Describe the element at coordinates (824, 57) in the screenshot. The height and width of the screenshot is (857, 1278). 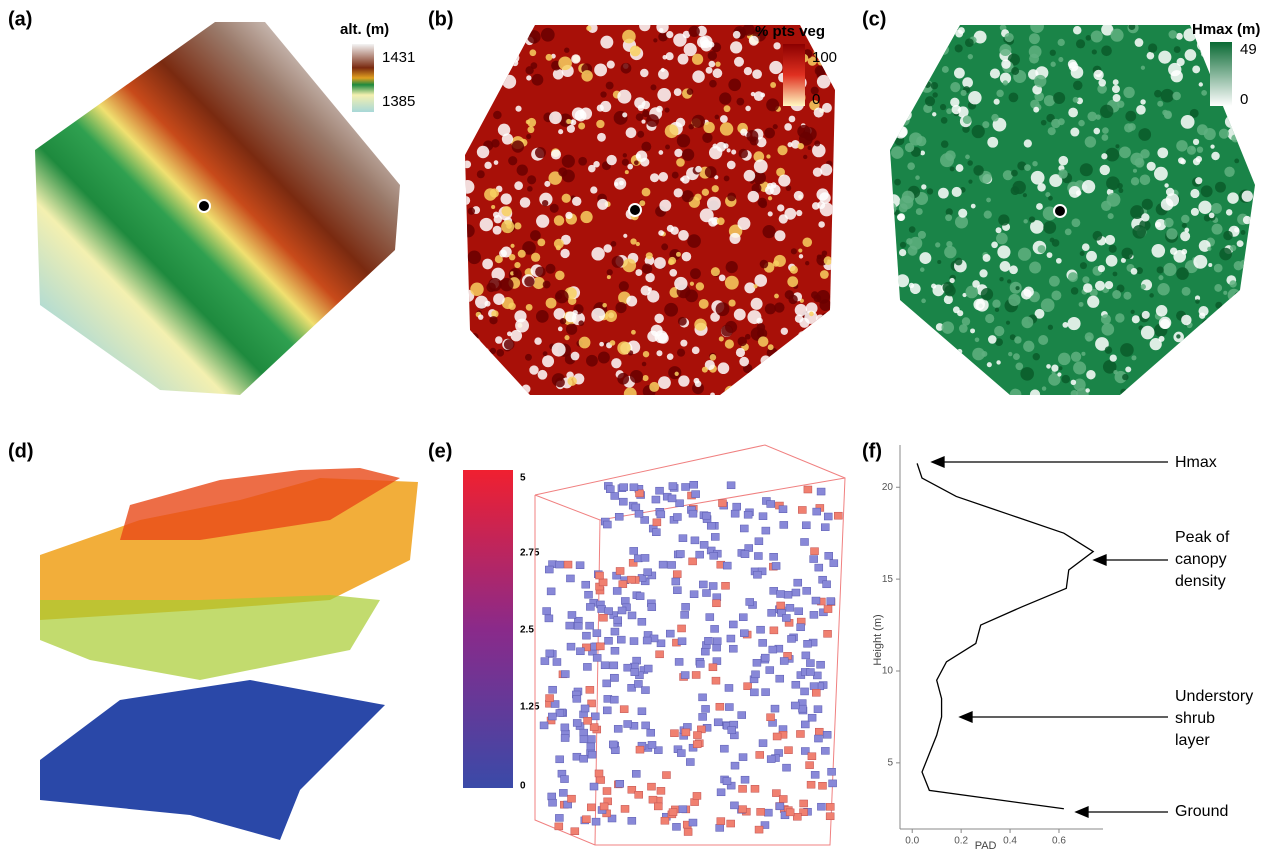
I see `legend-tick: 100` at that location.